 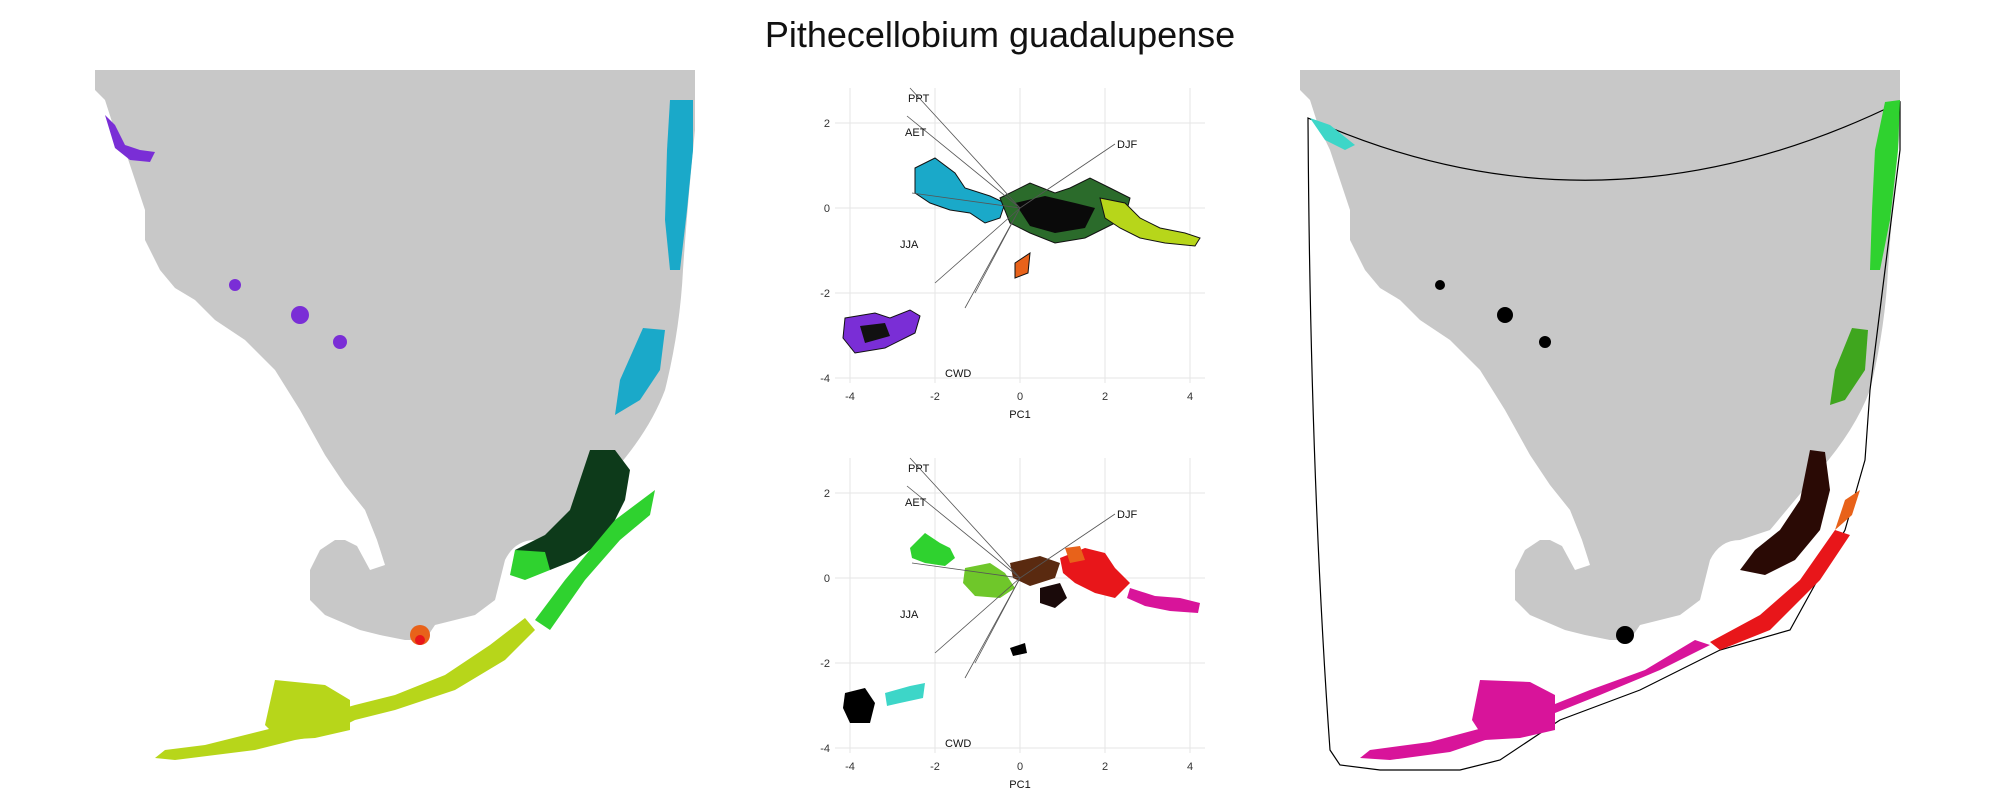 I want to click on green-region-keys-start, so click(x=530, y=565).